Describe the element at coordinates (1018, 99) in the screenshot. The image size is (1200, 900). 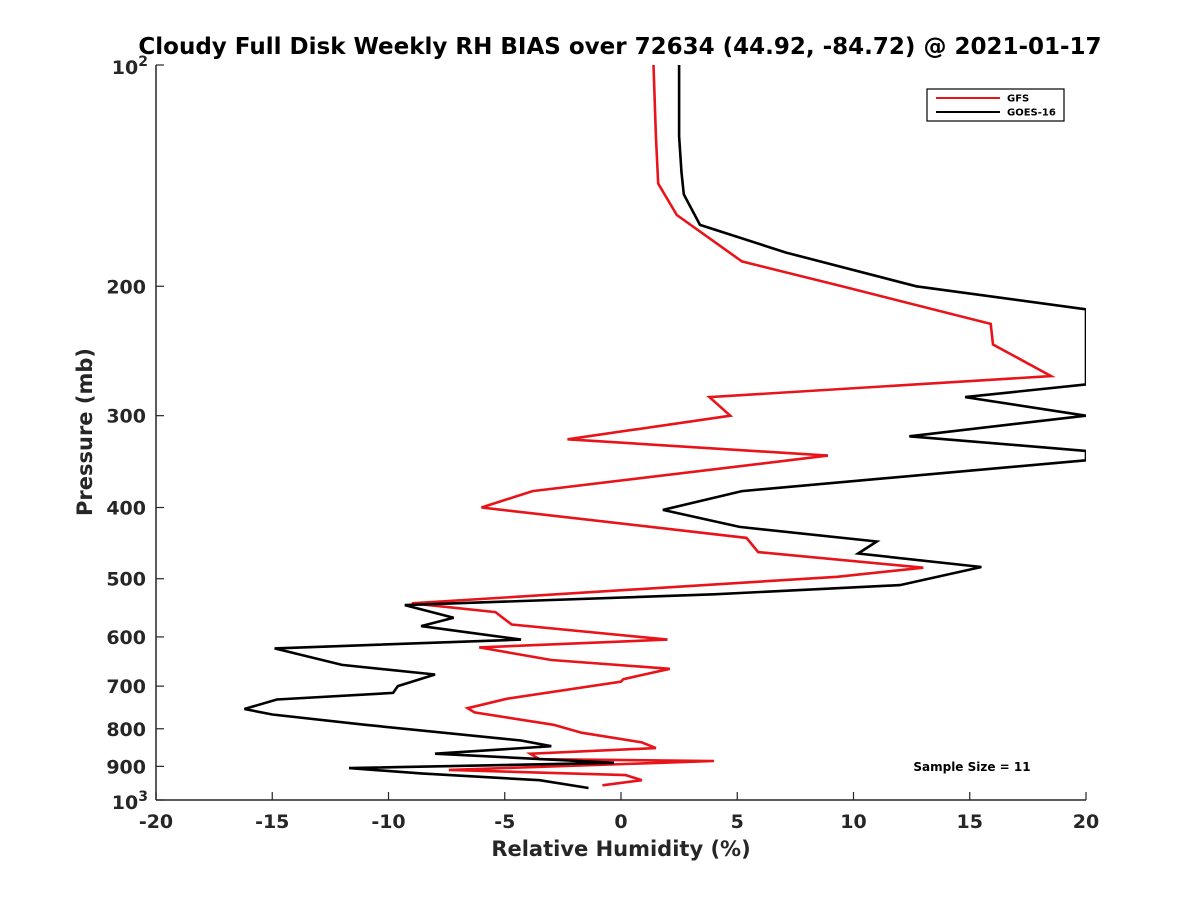
I see `legend-label-gfs: GFS` at that location.